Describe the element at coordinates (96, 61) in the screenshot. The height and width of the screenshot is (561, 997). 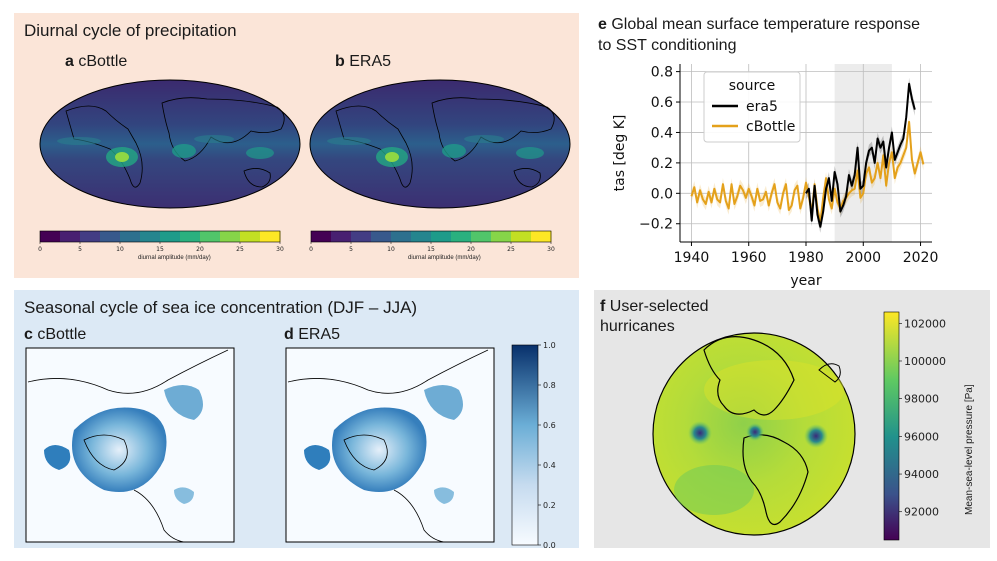
I see `map-label-a: a cBottle` at that location.